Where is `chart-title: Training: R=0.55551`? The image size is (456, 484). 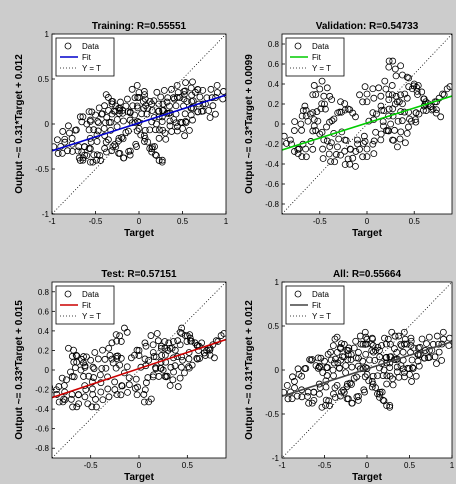
chart-title: Training: R=0.55551 is located at coordinates (139, 26).